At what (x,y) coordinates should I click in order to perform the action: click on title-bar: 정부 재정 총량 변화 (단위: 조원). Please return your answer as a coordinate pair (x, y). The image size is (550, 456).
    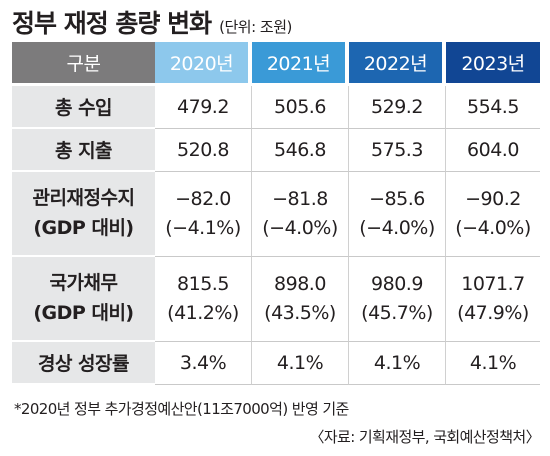
    Looking at the image, I should click on (152, 22).